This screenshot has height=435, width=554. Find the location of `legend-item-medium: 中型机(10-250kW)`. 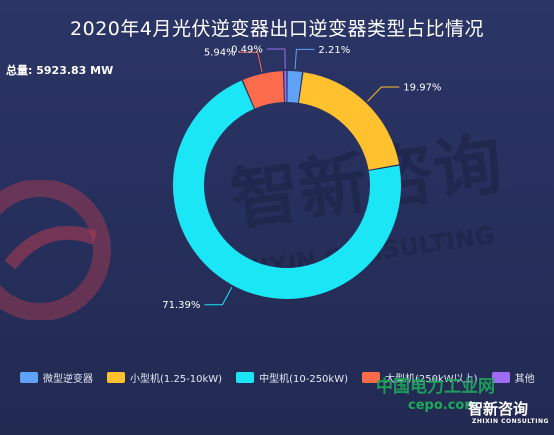

legend-item-medium: 中型机(10-250kW) is located at coordinates (292, 377).